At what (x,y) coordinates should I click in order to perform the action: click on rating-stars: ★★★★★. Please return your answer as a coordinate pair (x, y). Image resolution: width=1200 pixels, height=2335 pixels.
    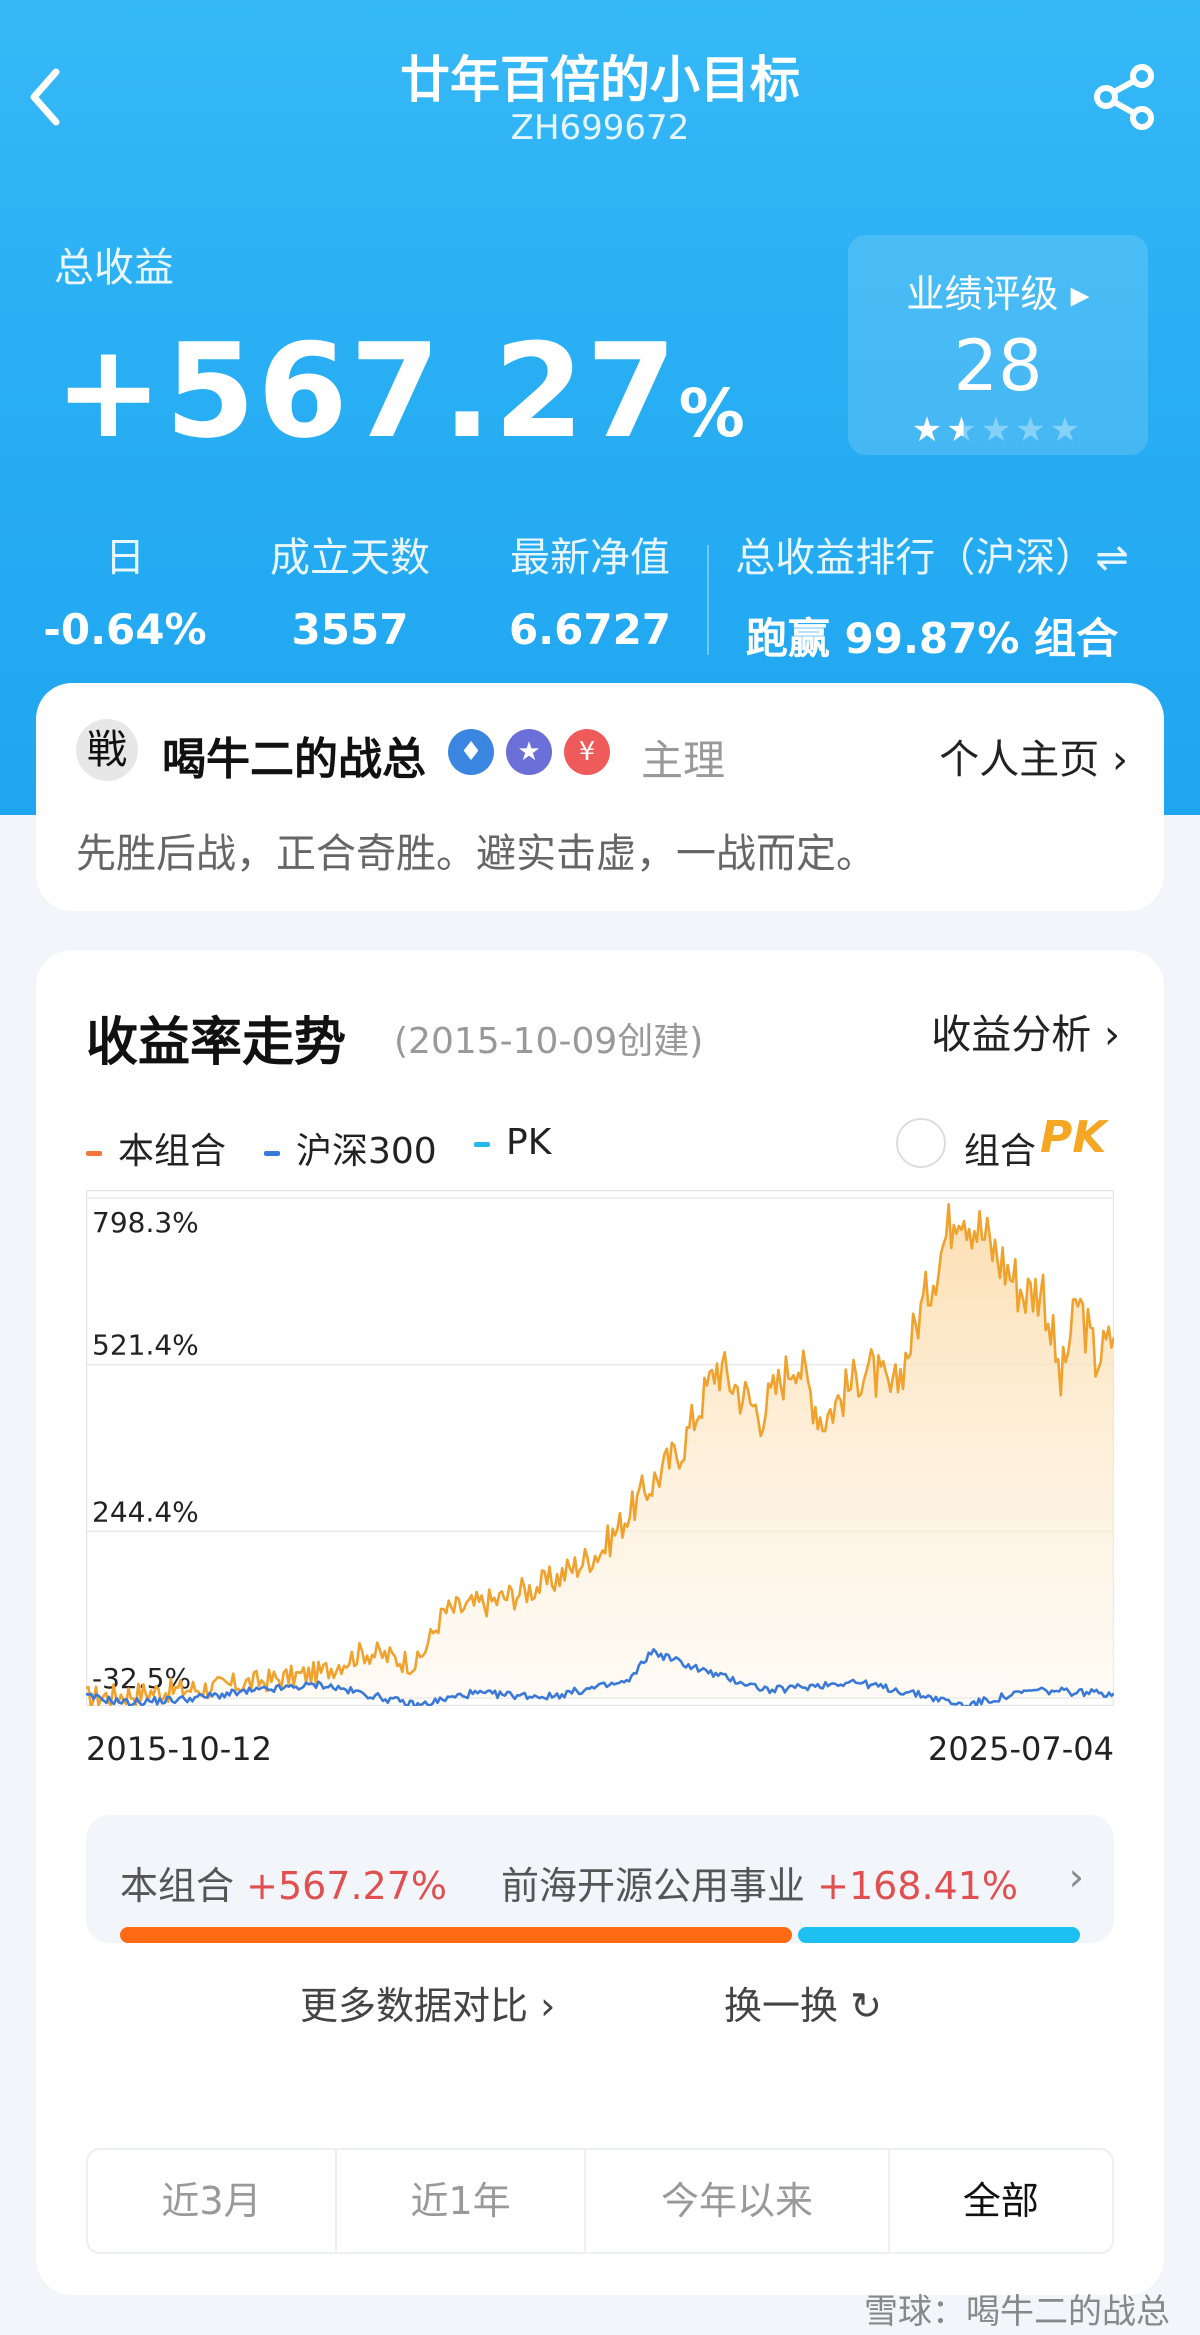
    Looking at the image, I should click on (998, 430).